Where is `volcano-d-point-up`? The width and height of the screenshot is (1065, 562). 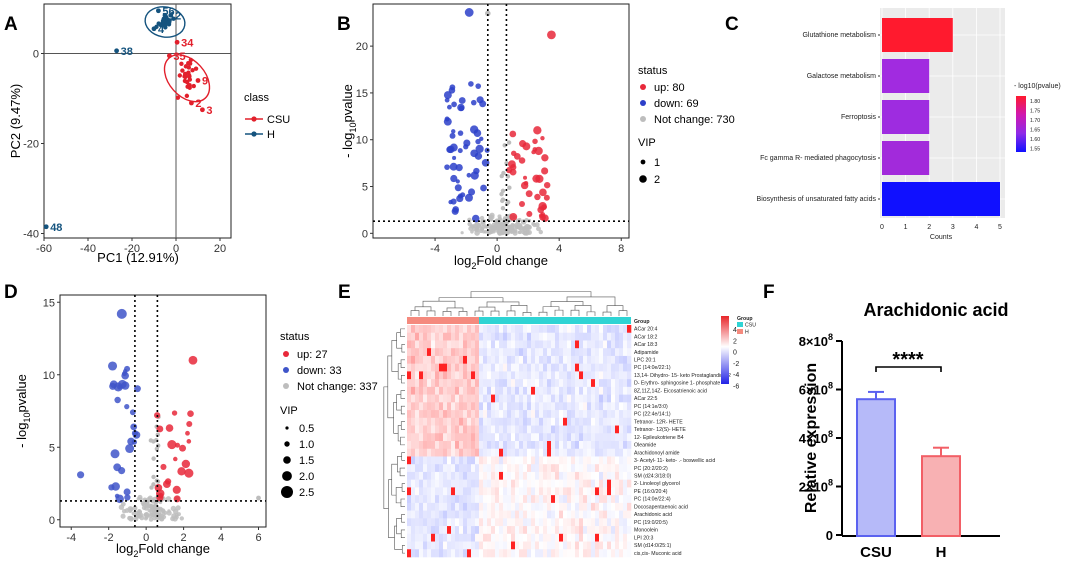
volcano-d-point-up is located at coordinates (190, 414).